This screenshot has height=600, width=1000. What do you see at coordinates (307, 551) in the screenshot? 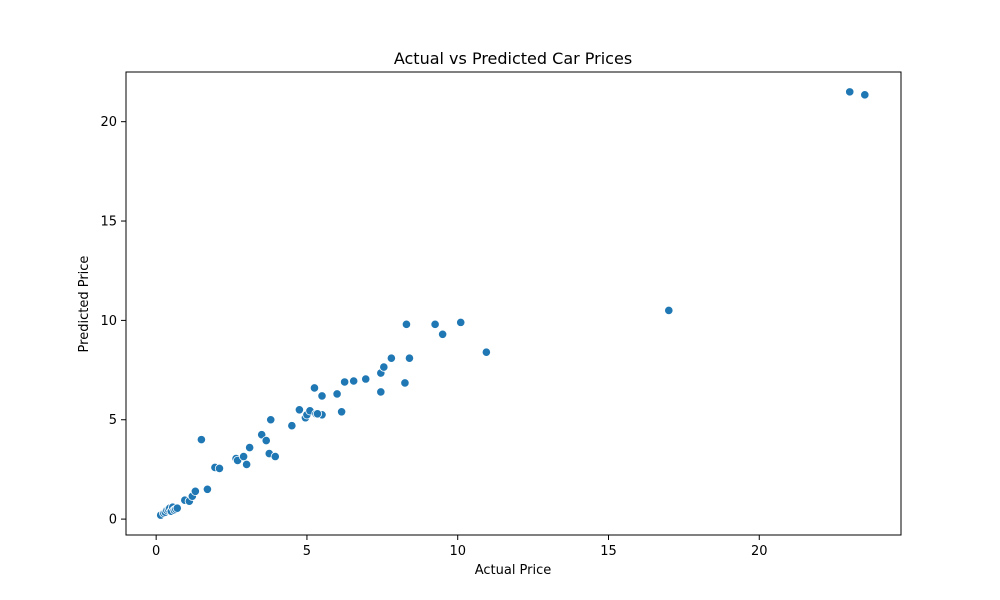
I see `x-tick-label-5: 5` at bounding box center [307, 551].